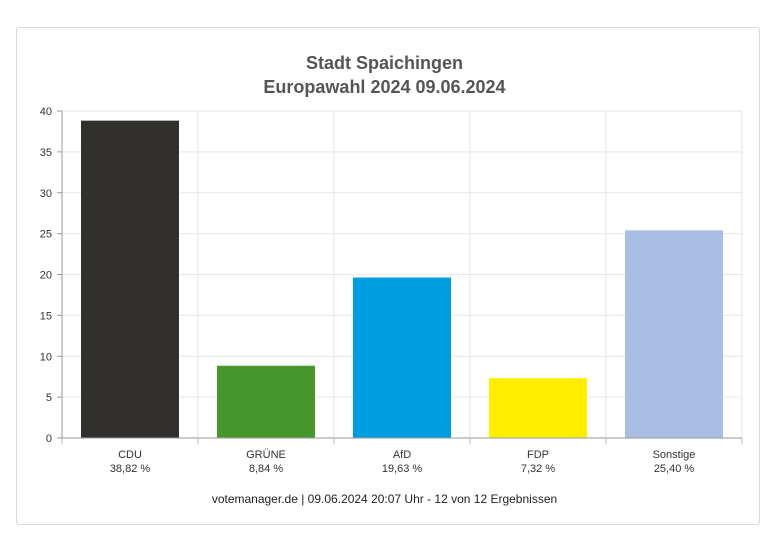  Describe the element at coordinates (674, 469) in the screenshot. I see `value-label: 25,40 %` at that location.